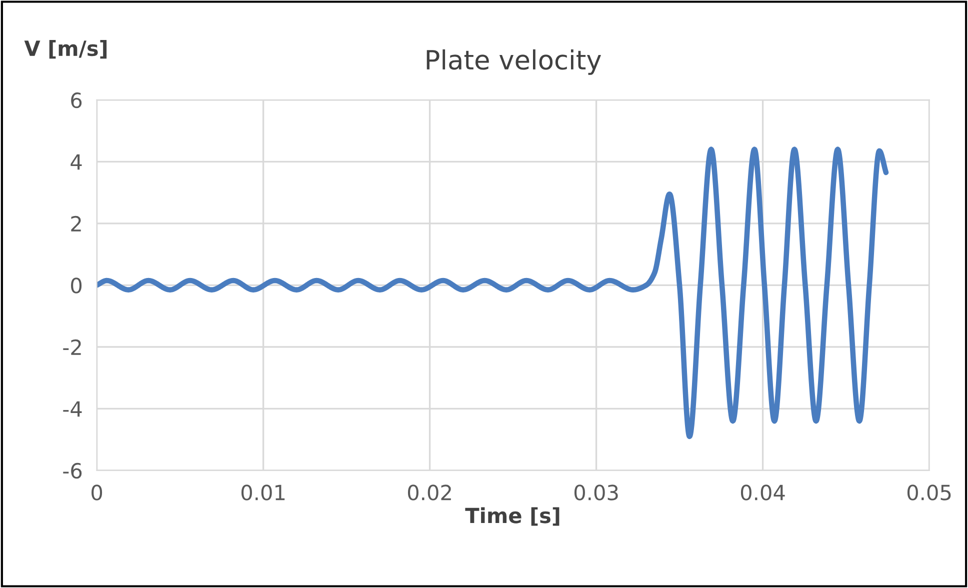 The height and width of the screenshot is (588, 968). I want to click on x-tick-label: 0.02, so click(429, 492).